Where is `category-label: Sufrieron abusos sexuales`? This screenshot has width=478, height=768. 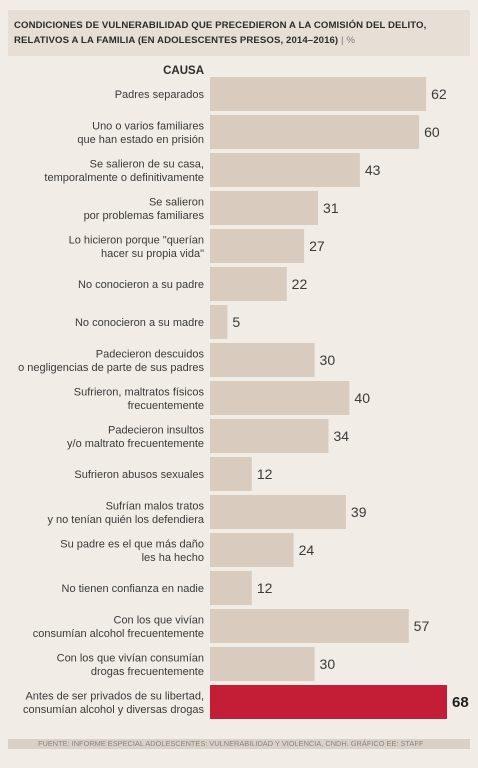
category-label: Sufrieron abusos sexuales is located at coordinates (139, 475).